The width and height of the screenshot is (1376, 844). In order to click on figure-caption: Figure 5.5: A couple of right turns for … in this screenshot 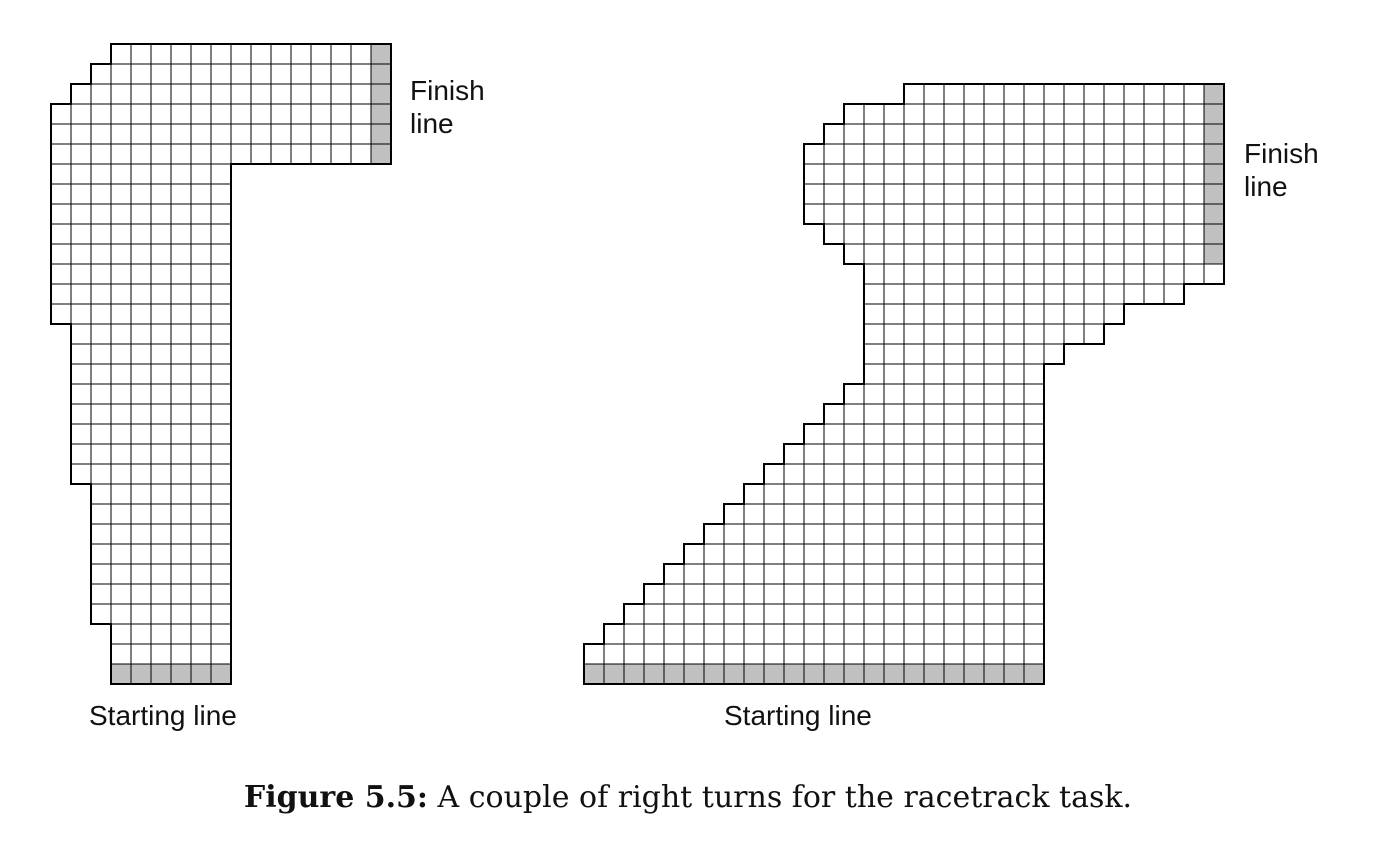, I will do `click(688, 797)`.